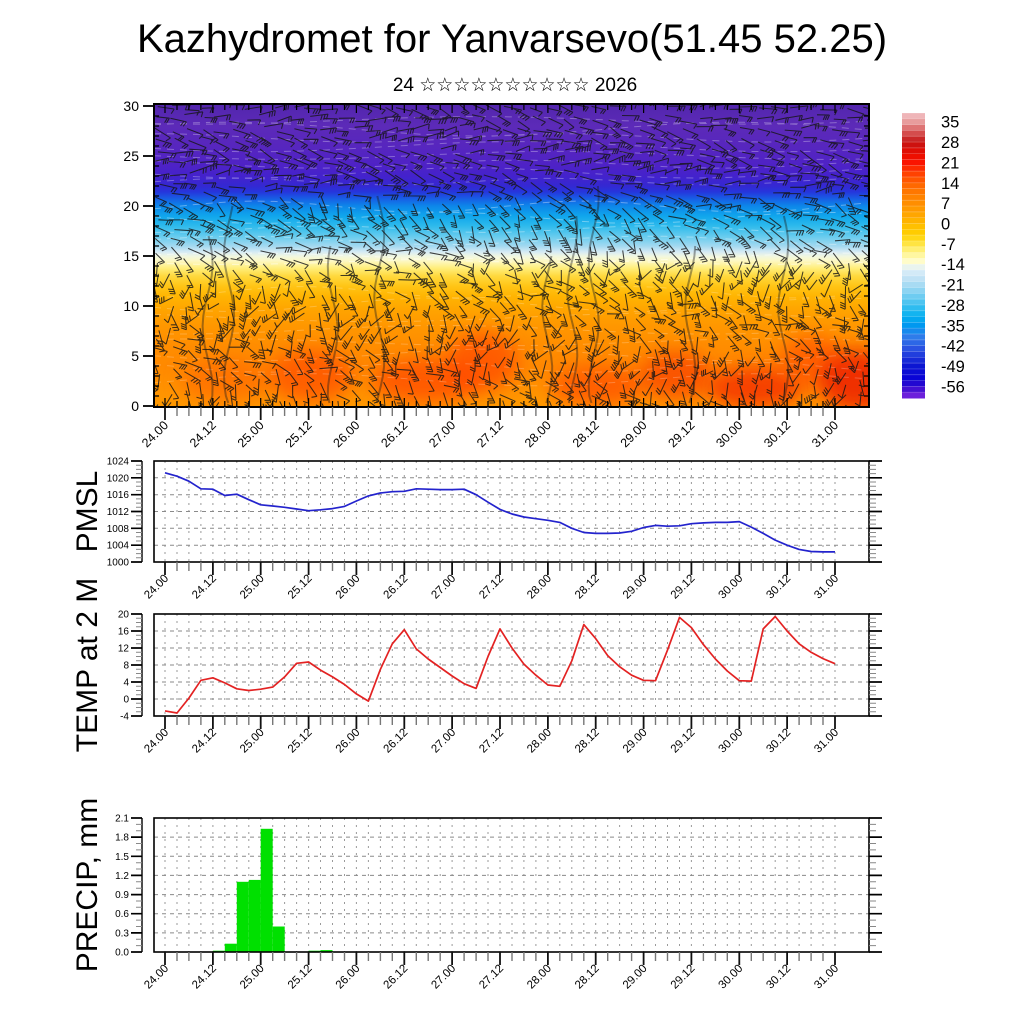 Image resolution: width=1024 pixels, height=1024 pixels. I want to click on precip-bars, so click(272, 890).